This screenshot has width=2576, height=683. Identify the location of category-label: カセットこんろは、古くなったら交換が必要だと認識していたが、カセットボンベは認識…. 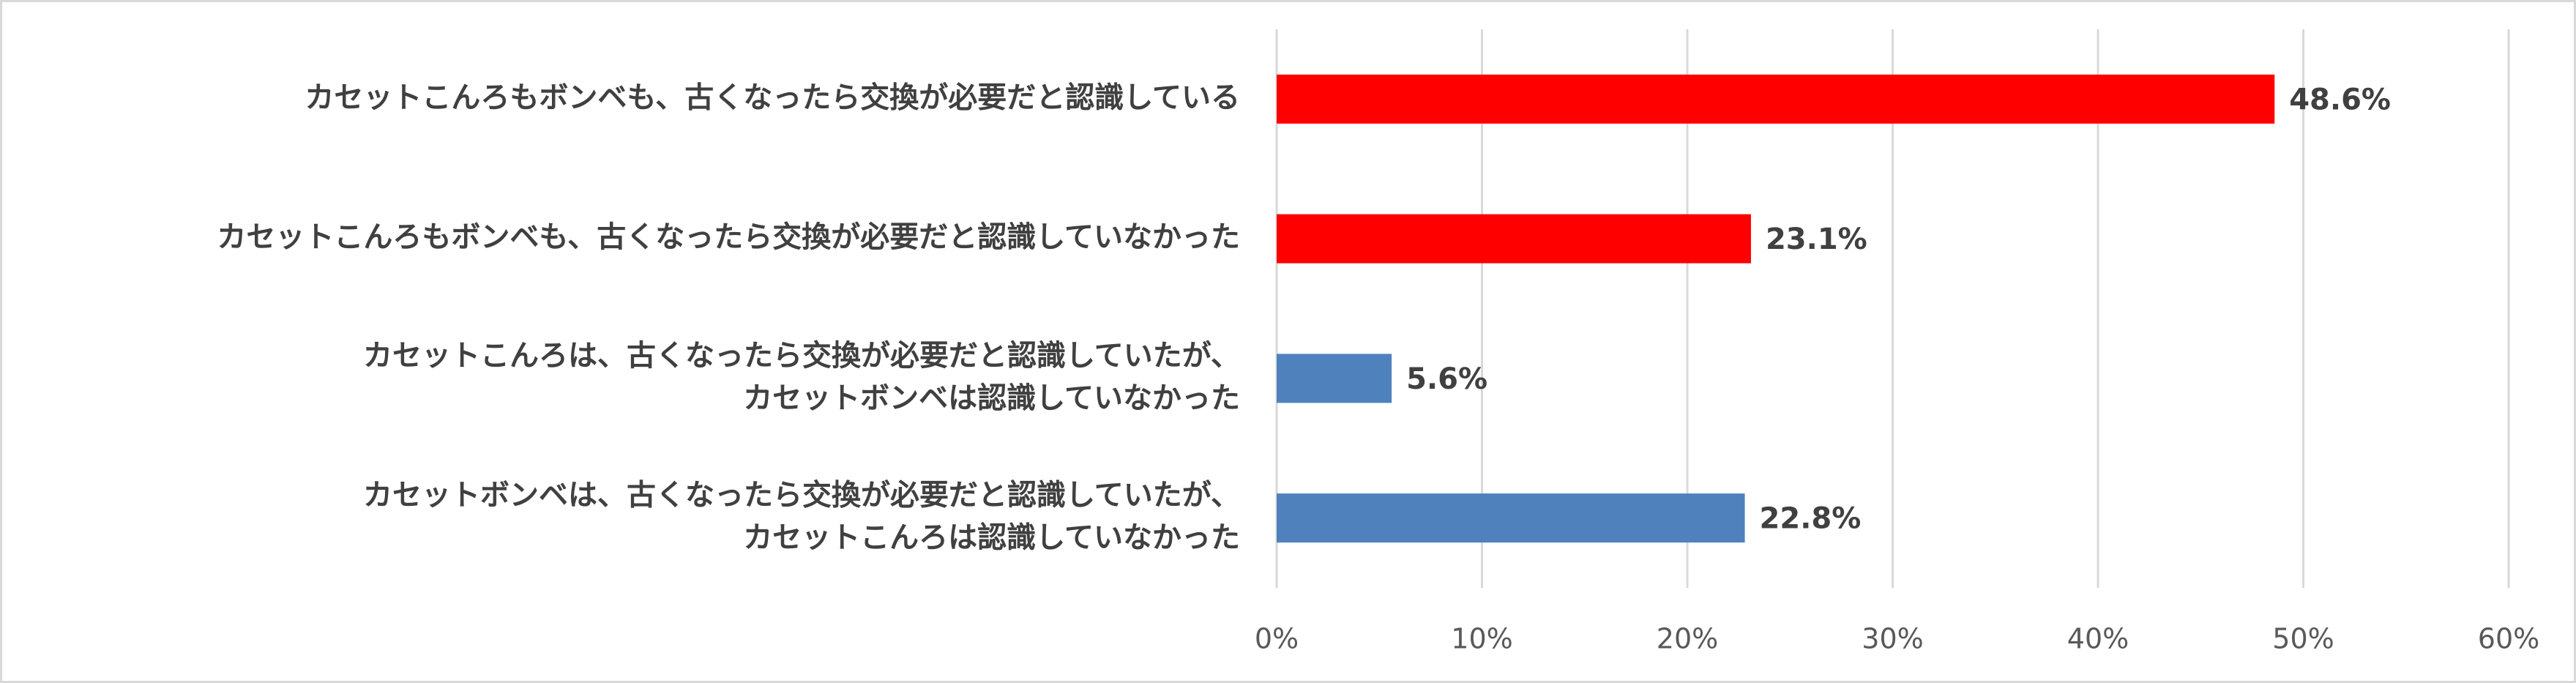
(801, 377).